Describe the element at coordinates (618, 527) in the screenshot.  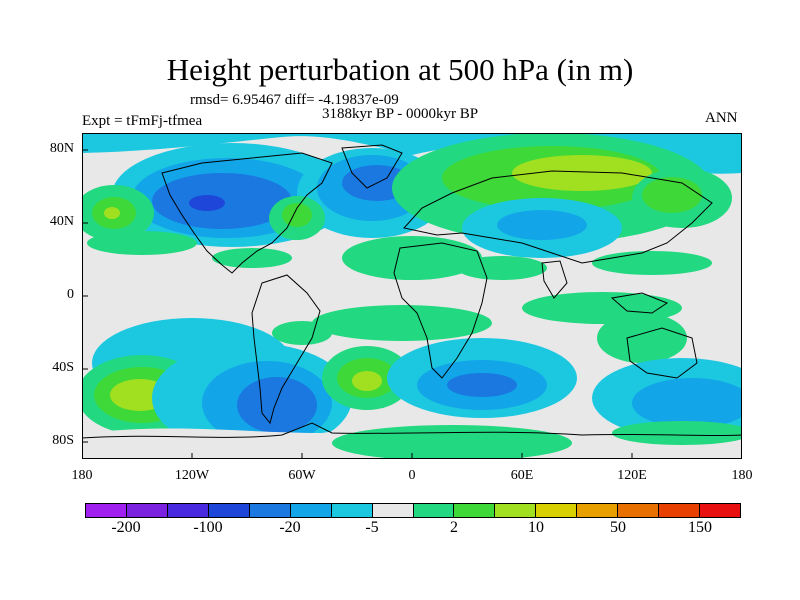
I see `colorbar-label: 50` at that location.